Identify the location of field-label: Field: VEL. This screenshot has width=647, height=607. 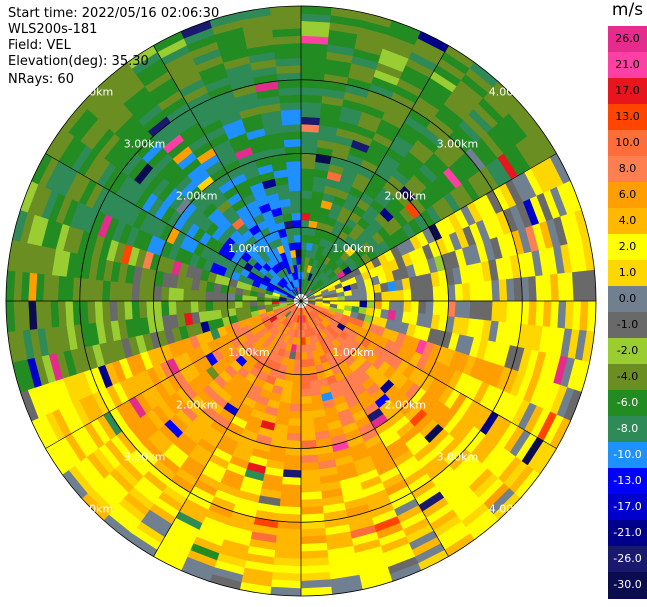
(39, 45).